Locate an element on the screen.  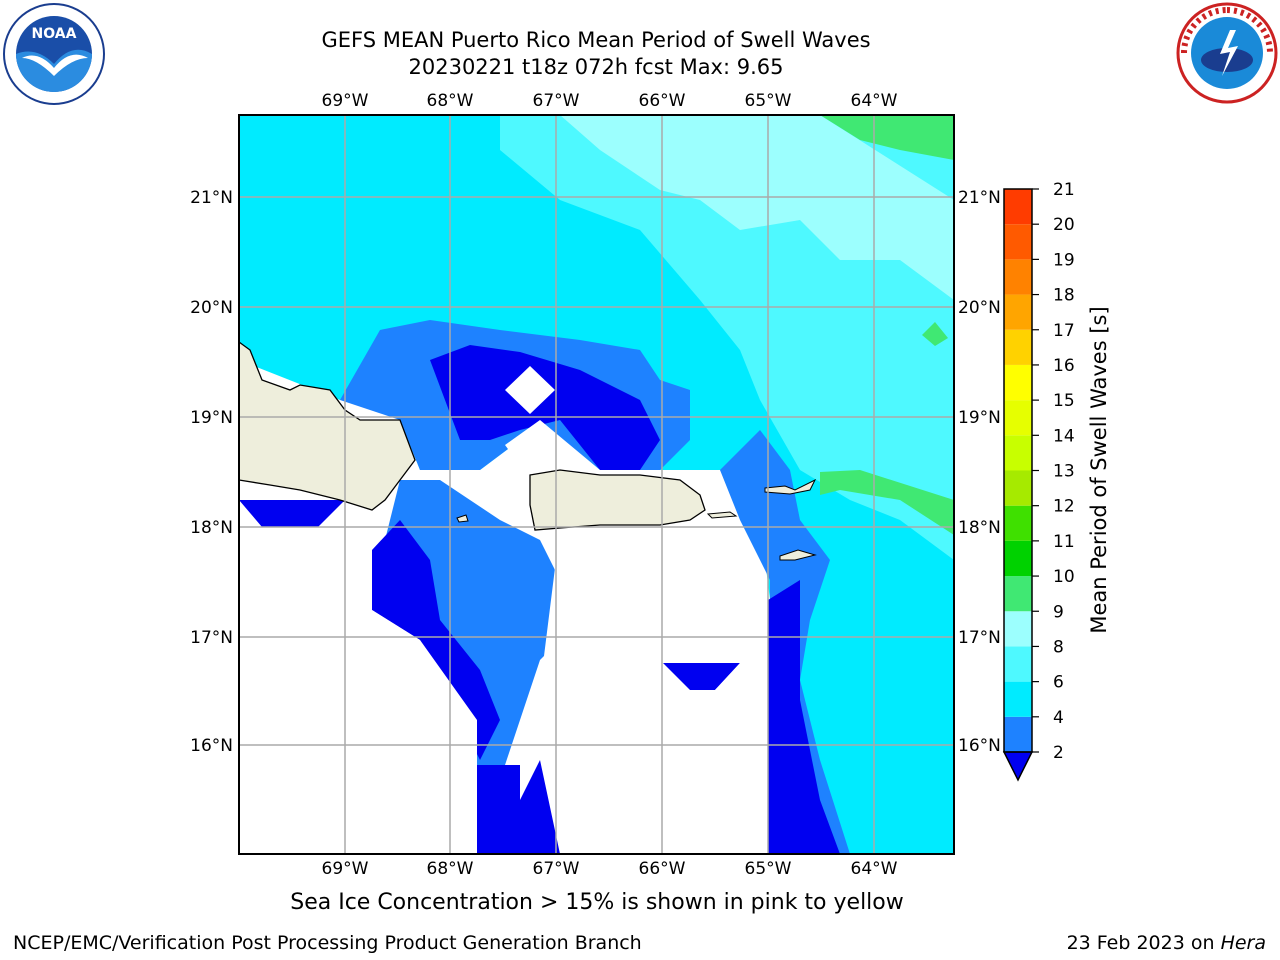
colorbar-ticks: 2 4 6 8 9 10 11 12 13 14 15 16 17 18 19 20 21 is located at coordinates (1053, 471).